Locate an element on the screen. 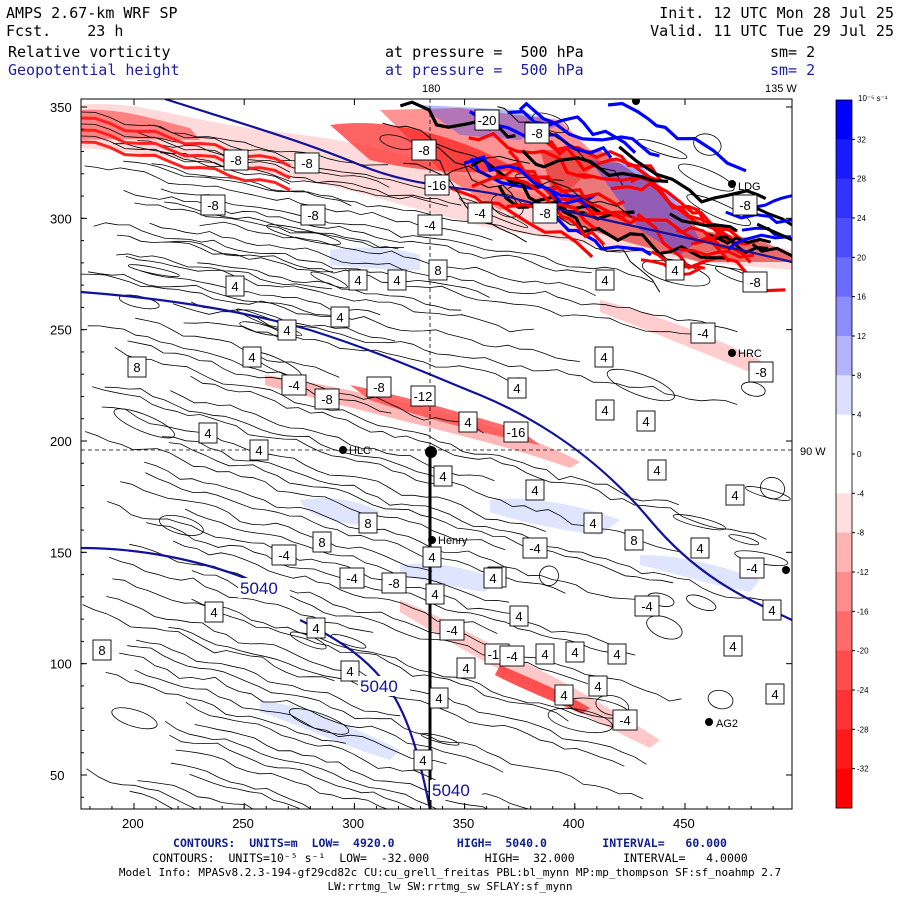  height-labels: 5040 5040 5040 is located at coordinates (360, 689).